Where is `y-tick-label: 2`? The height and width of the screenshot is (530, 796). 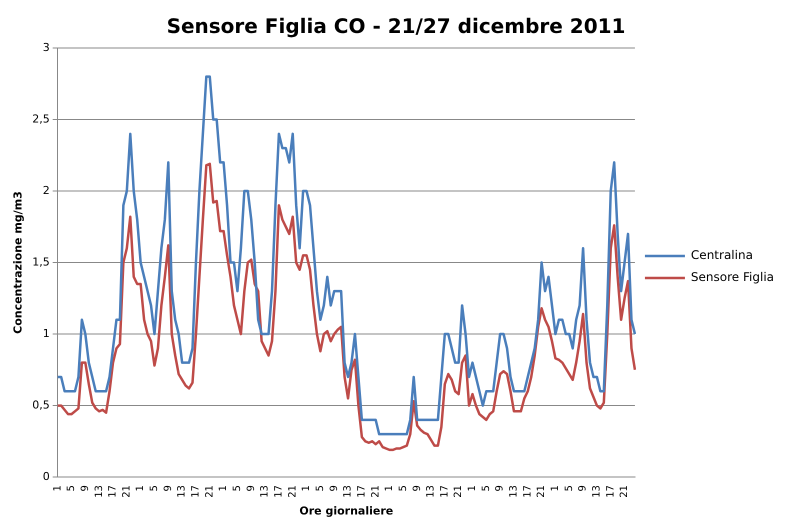
y-tick-label: 2 is located at coordinates (46, 190).